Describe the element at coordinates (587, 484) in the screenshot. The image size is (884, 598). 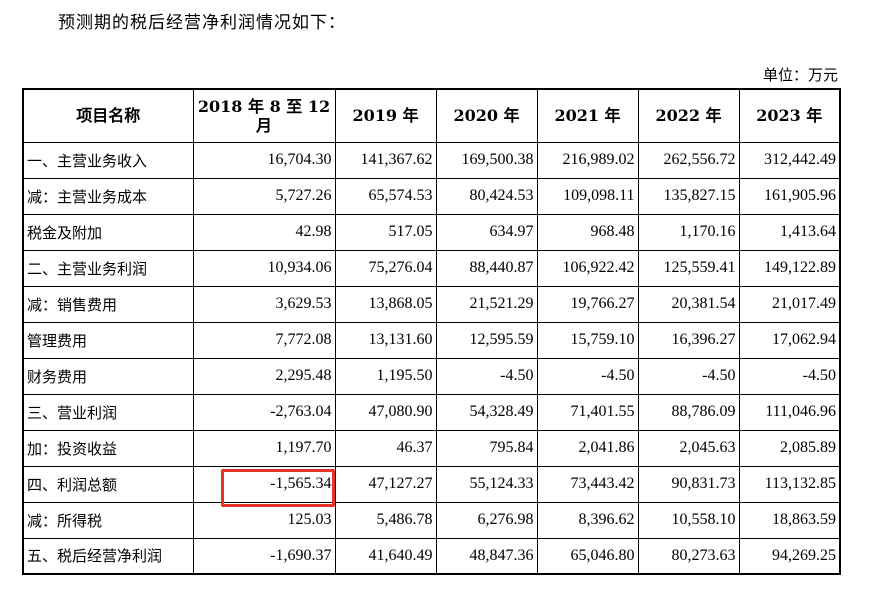
I see `value-cell: 73,443.42` at that location.